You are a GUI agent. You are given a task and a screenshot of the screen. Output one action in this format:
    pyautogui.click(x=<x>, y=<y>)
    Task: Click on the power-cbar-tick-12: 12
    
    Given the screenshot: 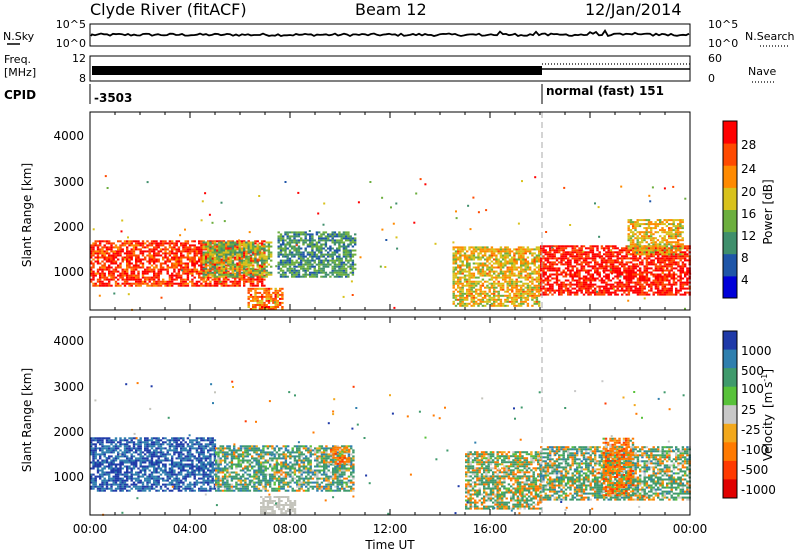 What is the action you would take?
    pyautogui.click(x=748, y=236)
    